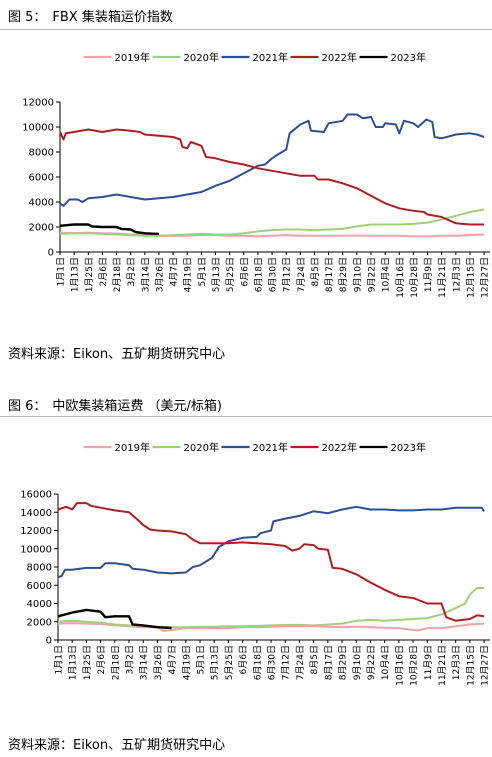  What do you see at coordinates (137, 406) in the screenshot?
I see `figure-2-title: 中欧集装箱运费 （美元/标箱)` at bounding box center [137, 406].